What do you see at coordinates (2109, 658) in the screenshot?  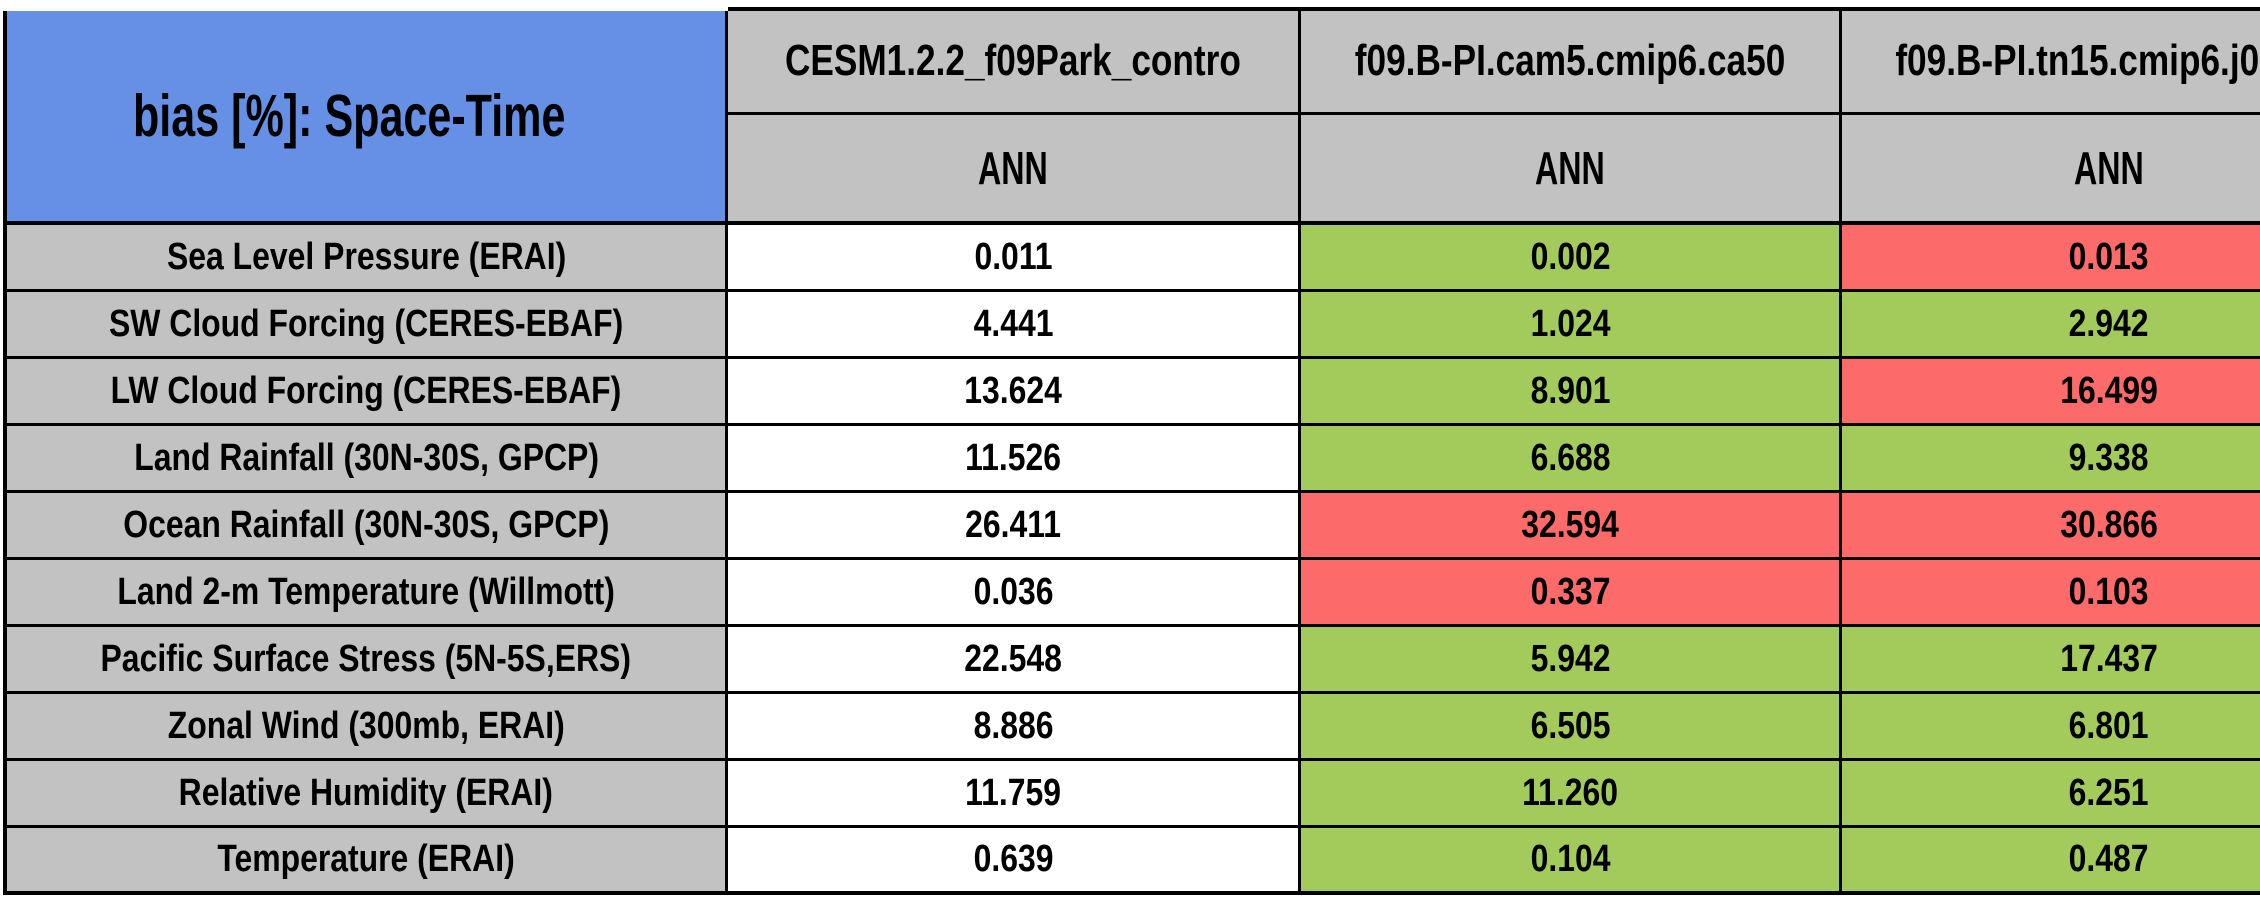 I see `value-text: 17.437` at bounding box center [2109, 658].